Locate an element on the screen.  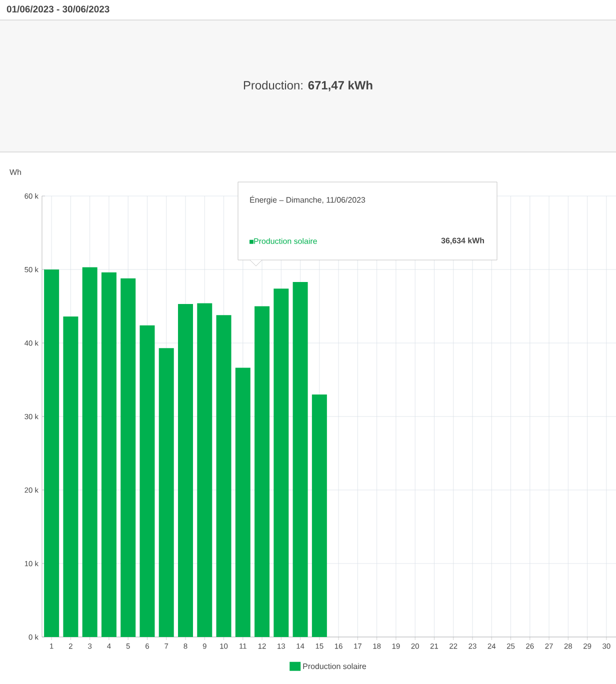
chart-title: 01/06/2023 - 30/06/2023 is located at coordinates (58, 9).